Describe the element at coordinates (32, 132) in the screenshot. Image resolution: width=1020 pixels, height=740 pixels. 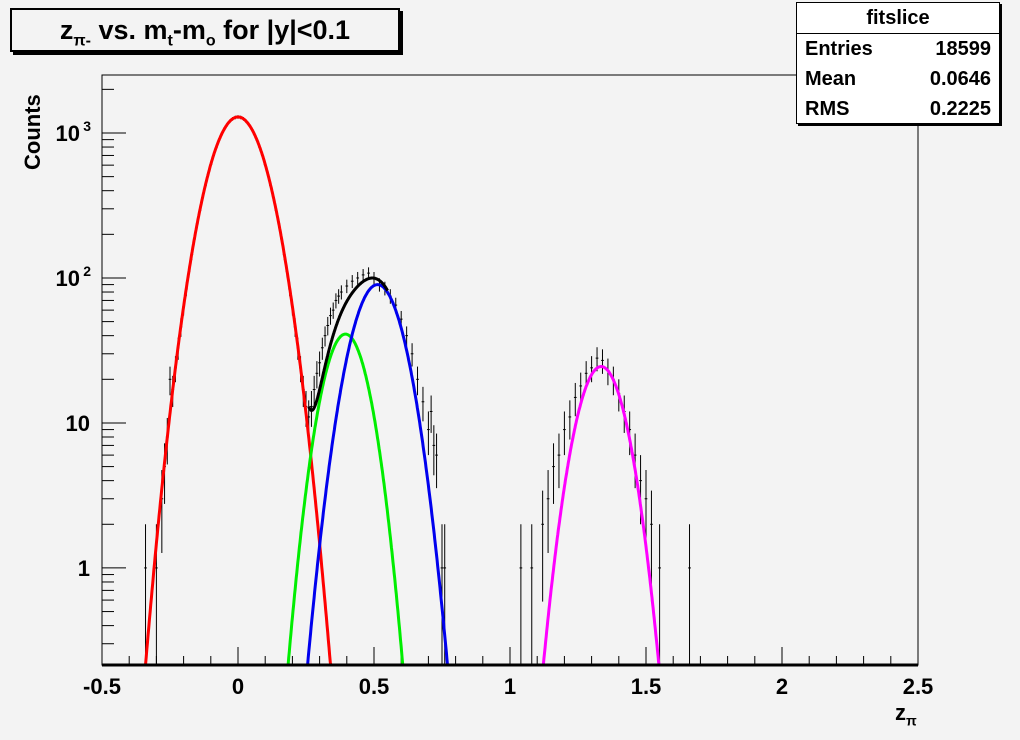
I see `y-axis-label: Counts` at that location.